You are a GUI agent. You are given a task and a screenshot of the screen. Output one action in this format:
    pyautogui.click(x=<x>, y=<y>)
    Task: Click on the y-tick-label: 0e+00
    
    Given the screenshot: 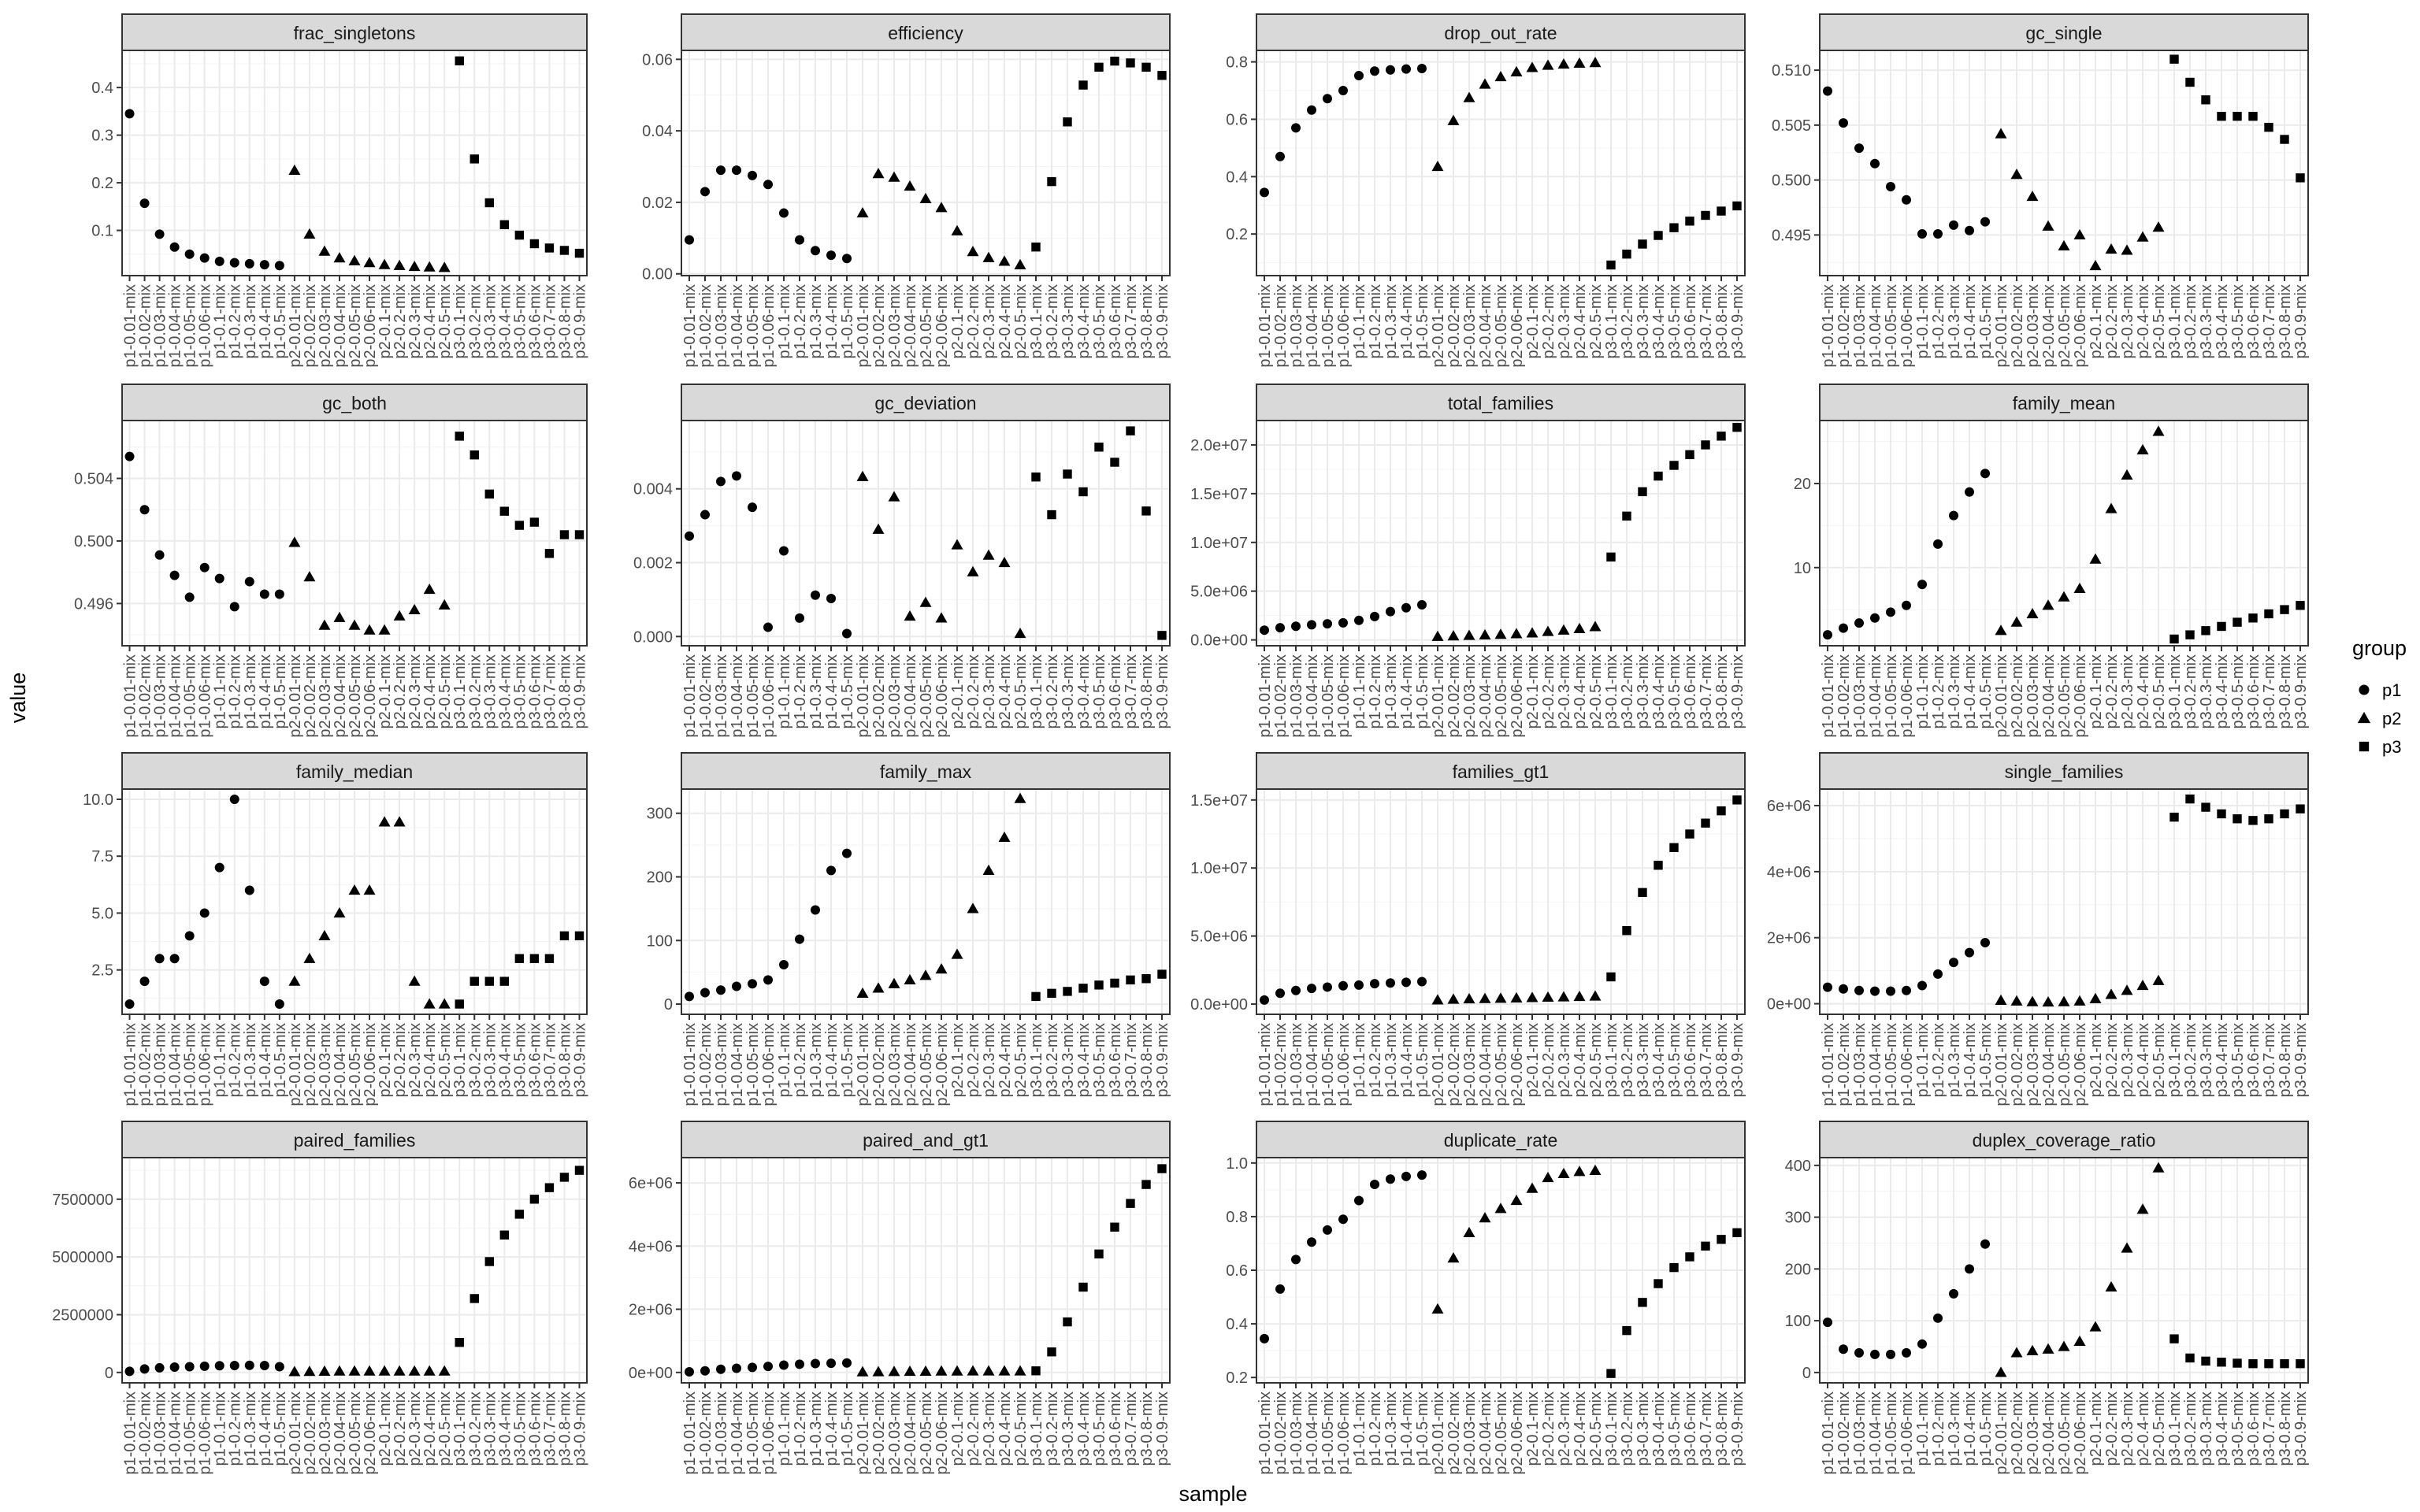 What is the action you would take?
    pyautogui.click(x=1789, y=1005)
    